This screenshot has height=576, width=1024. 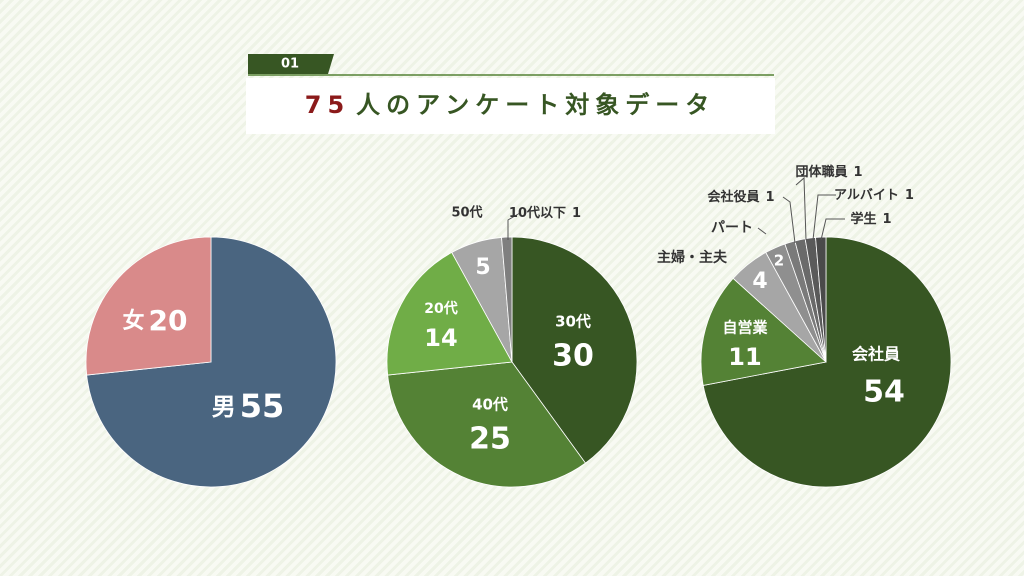 I want to click on slice-name: 会社役員, so click(x=733, y=197).